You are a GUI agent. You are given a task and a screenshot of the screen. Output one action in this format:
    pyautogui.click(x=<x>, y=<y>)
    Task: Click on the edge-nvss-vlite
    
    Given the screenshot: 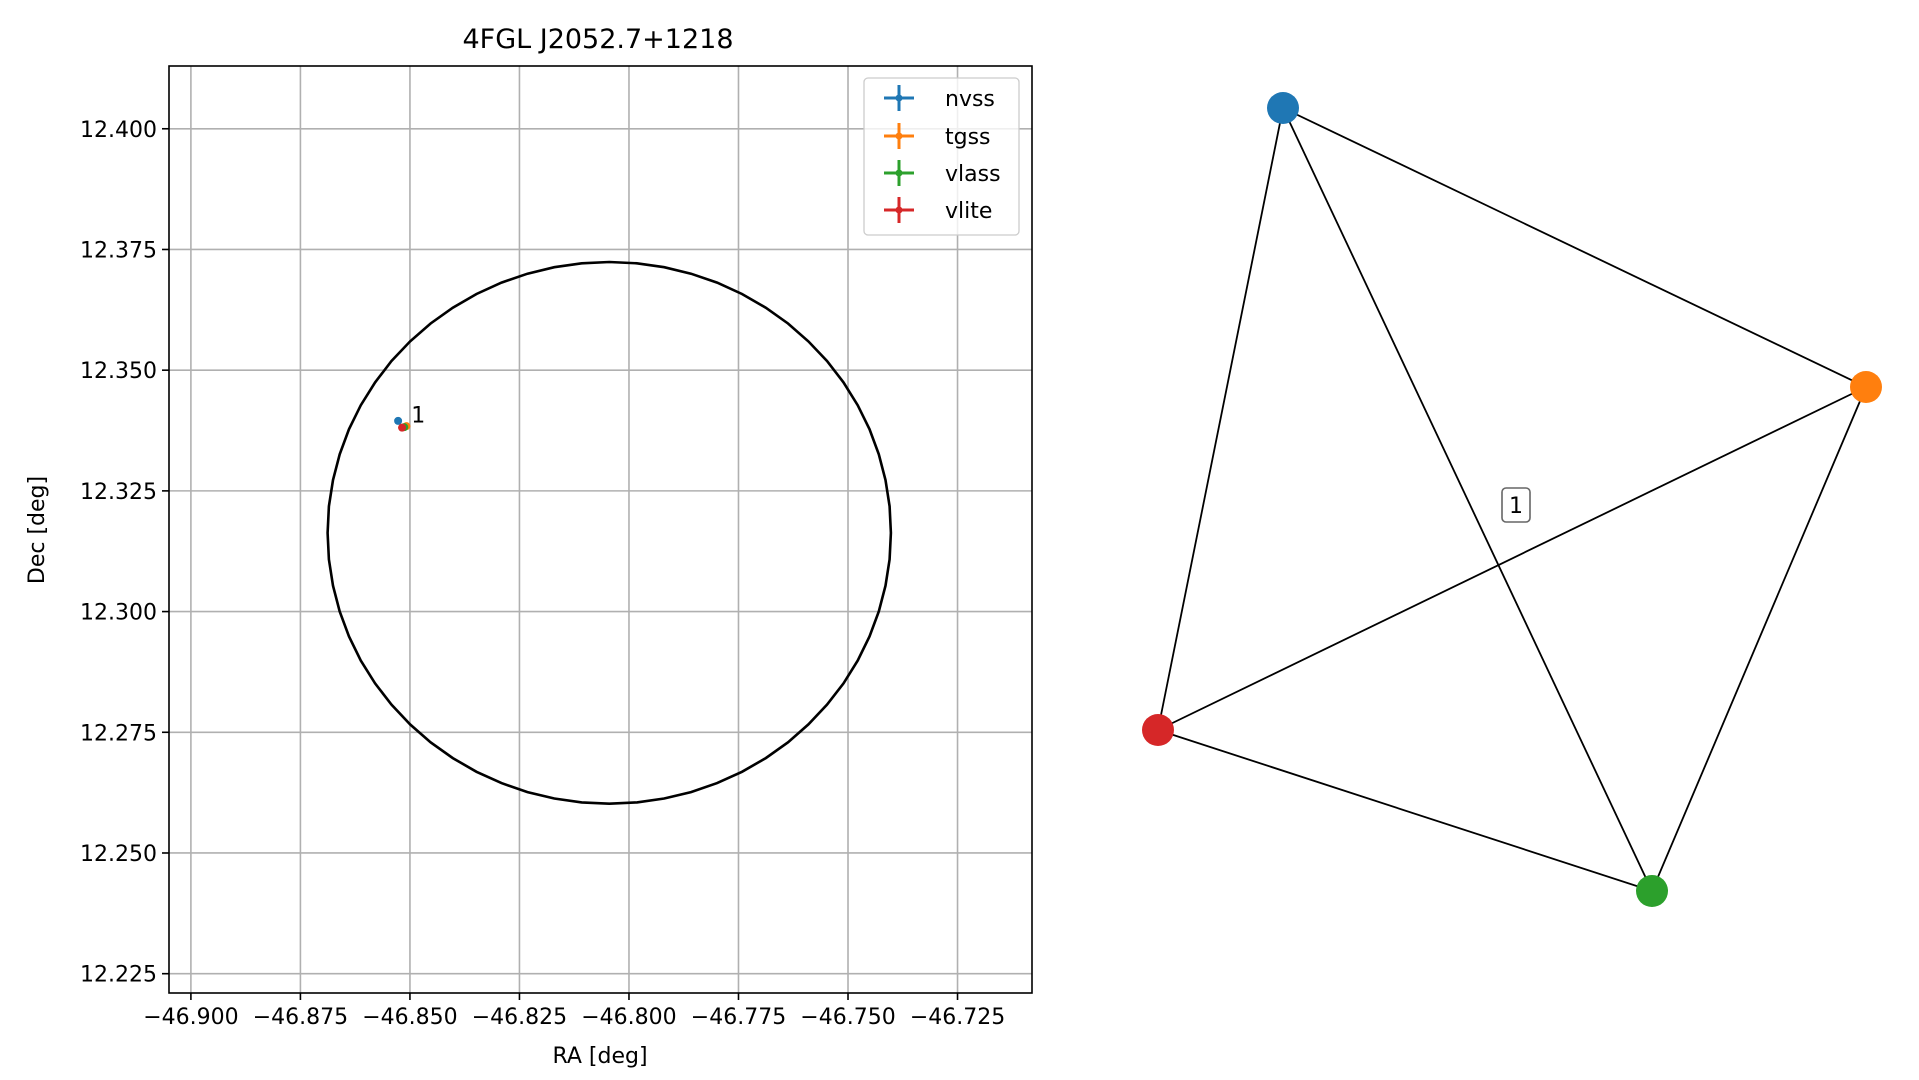 What is the action you would take?
    pyautogui.click(x=1220, y=419)
    